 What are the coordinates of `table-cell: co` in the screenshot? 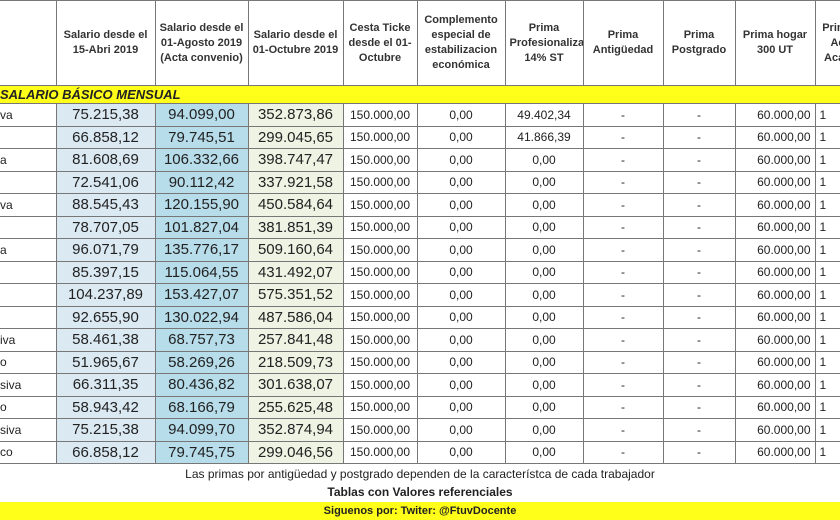 It's located at (28, 452).